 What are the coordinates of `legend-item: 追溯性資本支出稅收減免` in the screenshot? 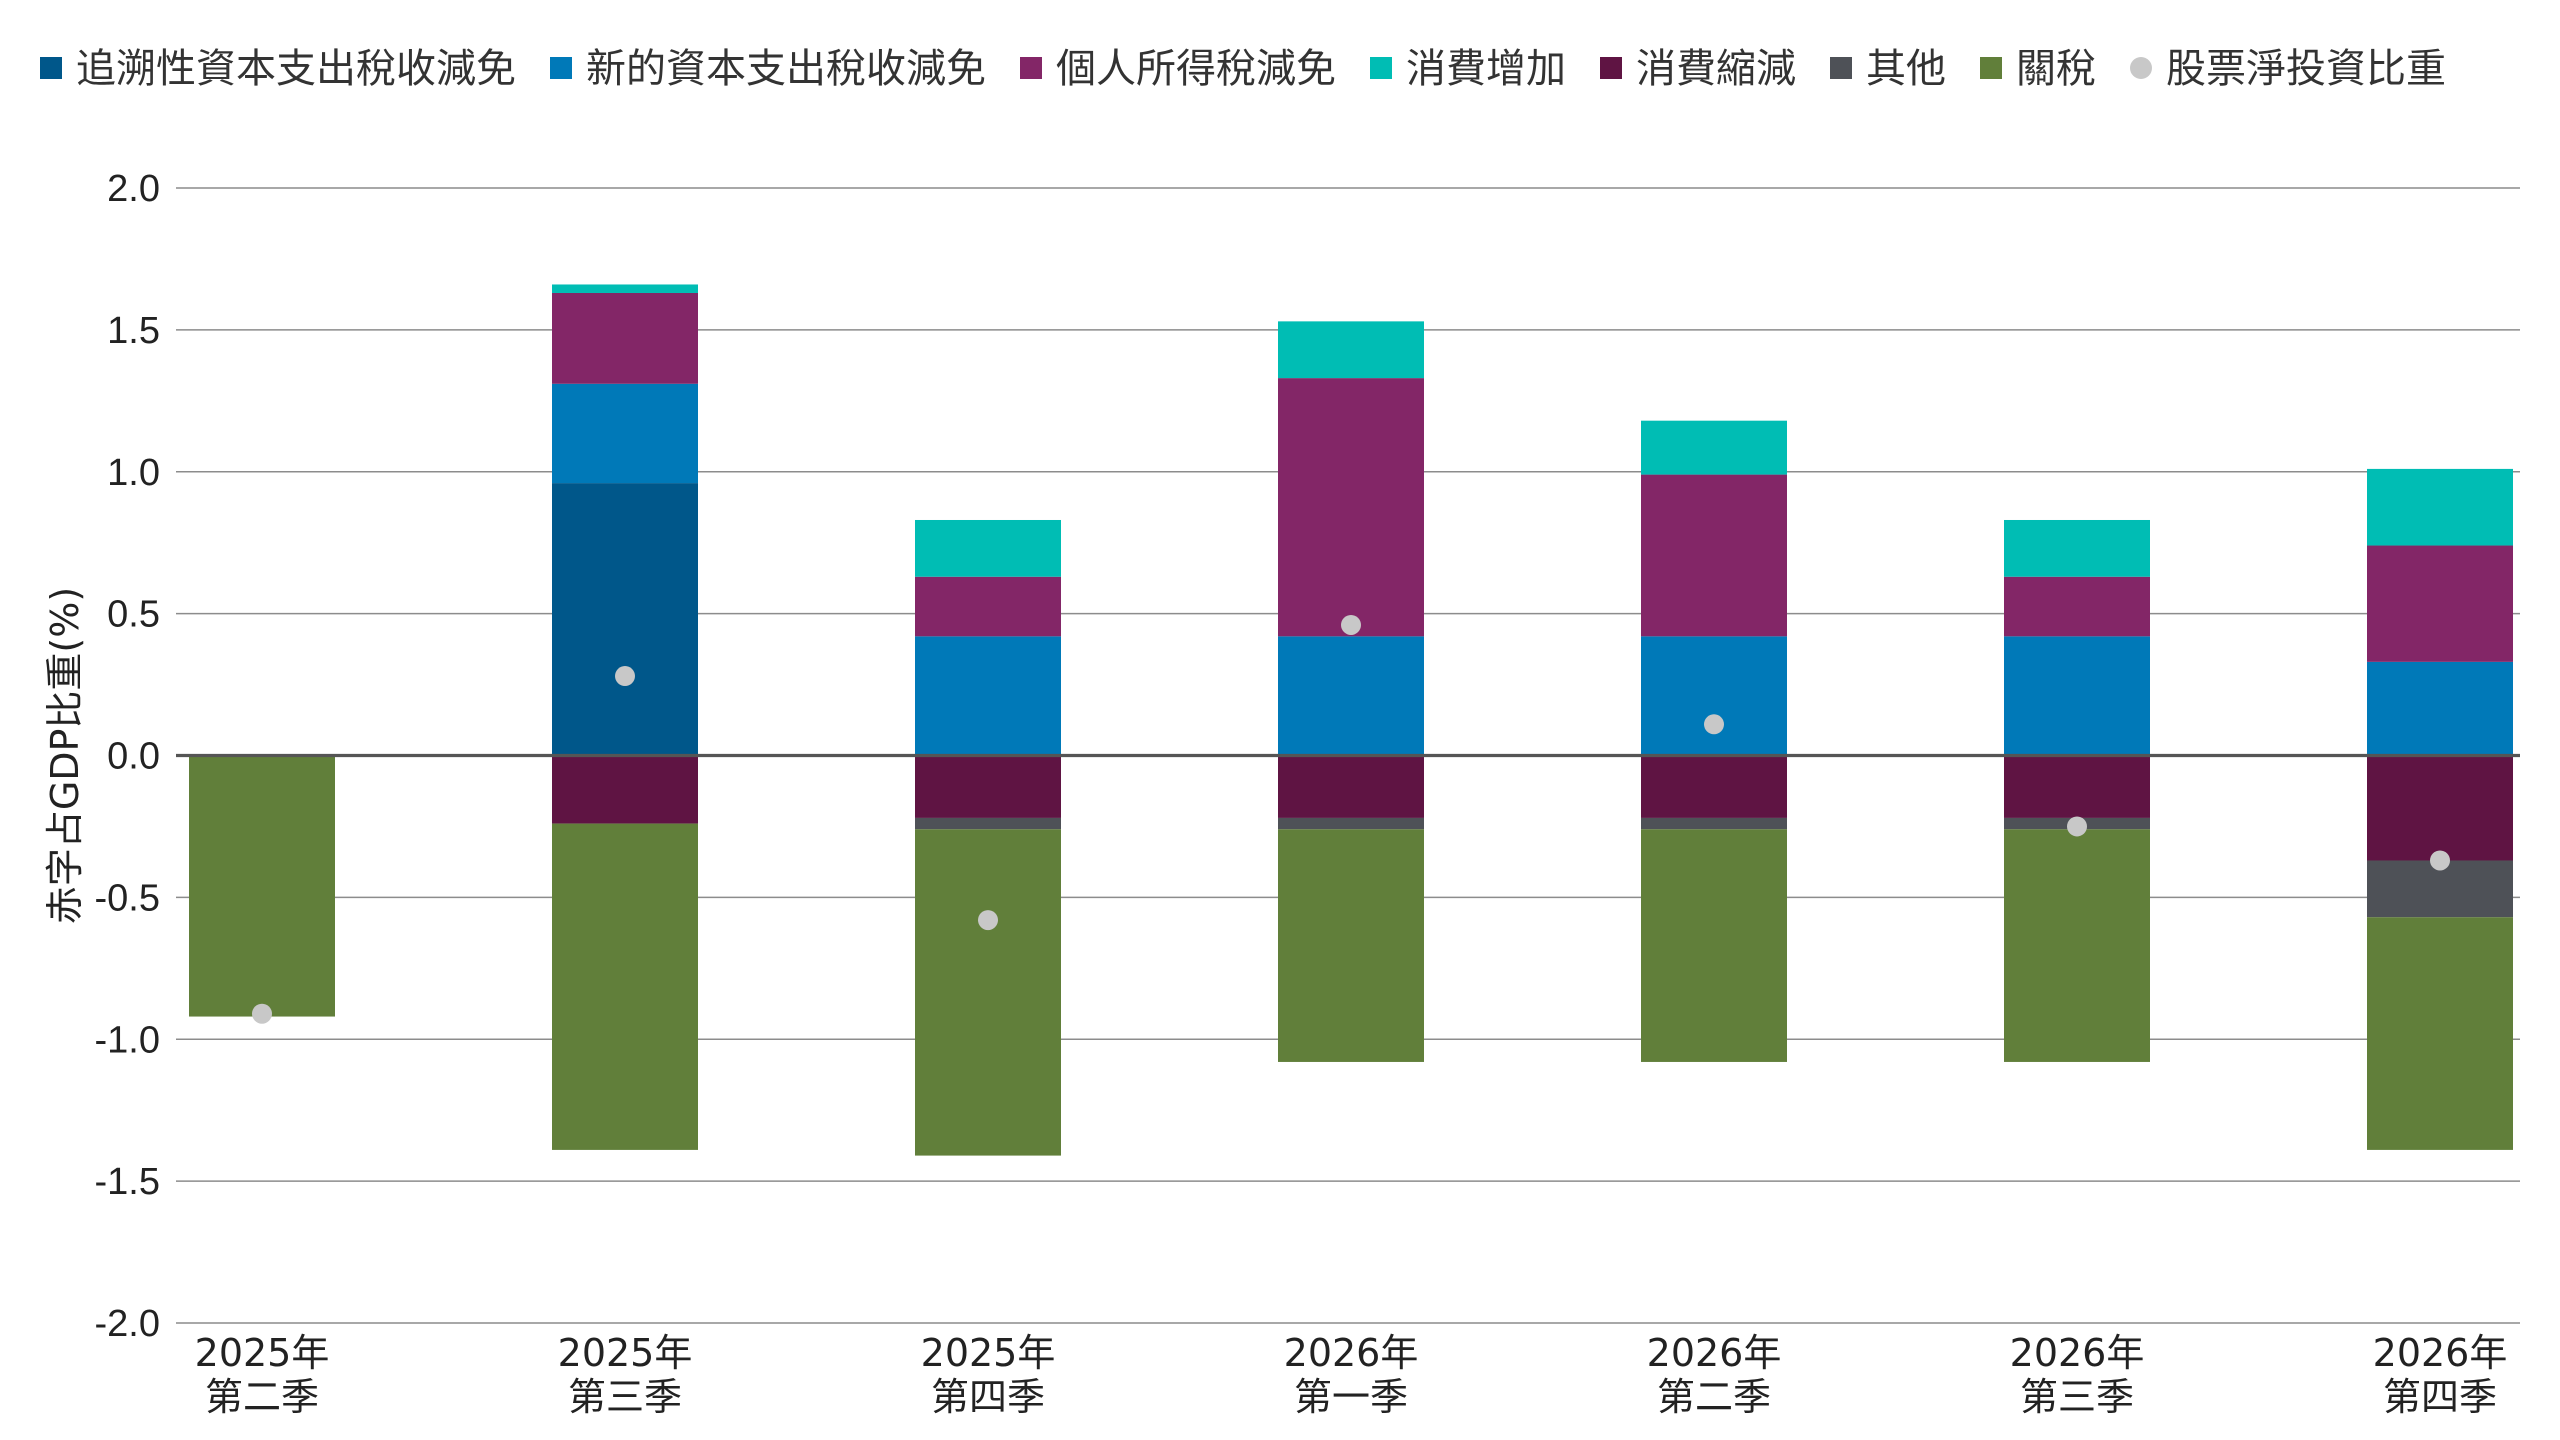 It's located at (278, 69).